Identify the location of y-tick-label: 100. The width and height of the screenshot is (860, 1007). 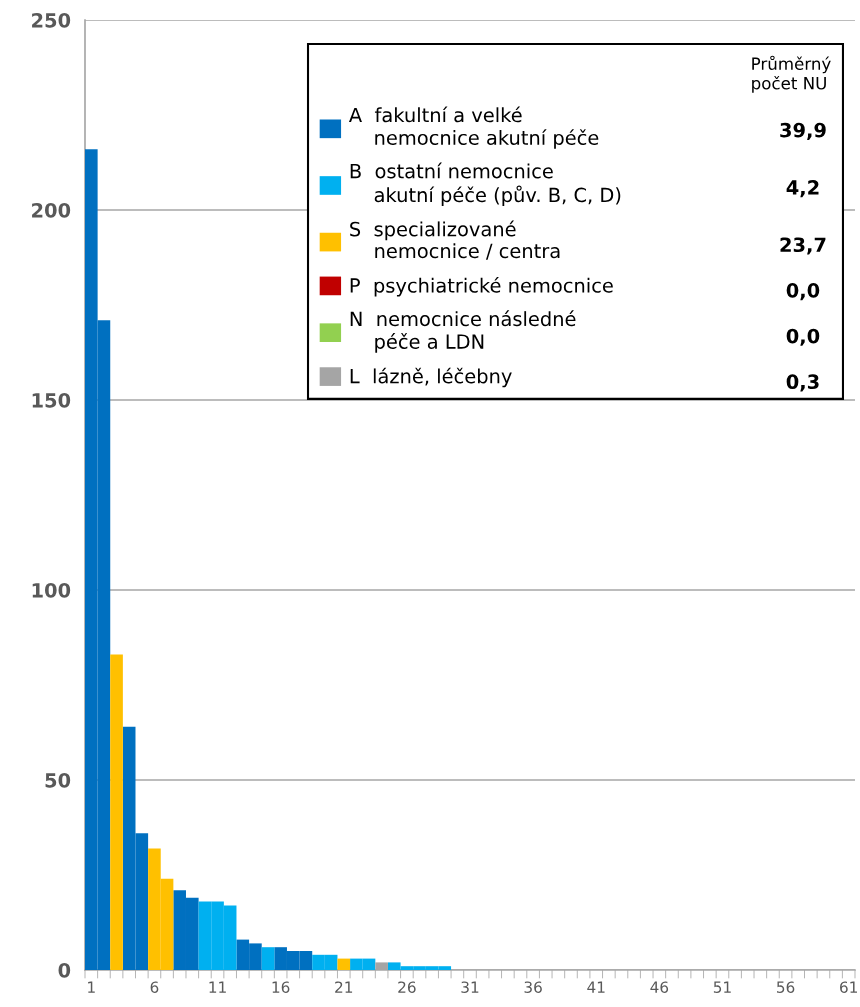
(51, 590).